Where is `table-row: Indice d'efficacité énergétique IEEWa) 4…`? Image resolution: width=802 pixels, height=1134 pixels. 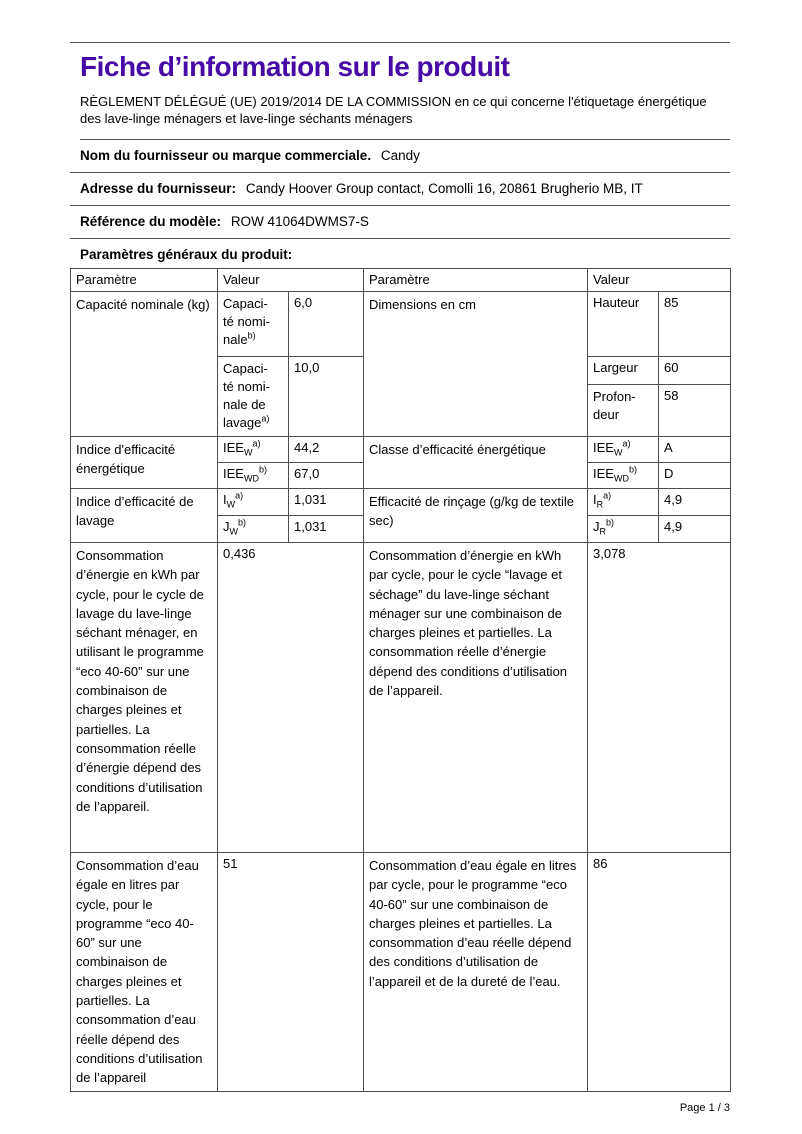
table-row: Indice d'efficacité énergétique IEEWa) 4… is located at coordinates (400, 462).